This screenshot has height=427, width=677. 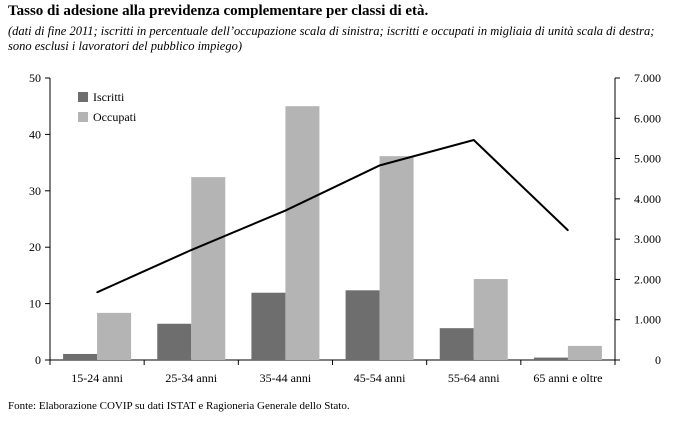 I want to click on x-tick-label: 15-24 anni, so click(x=97, y=378).